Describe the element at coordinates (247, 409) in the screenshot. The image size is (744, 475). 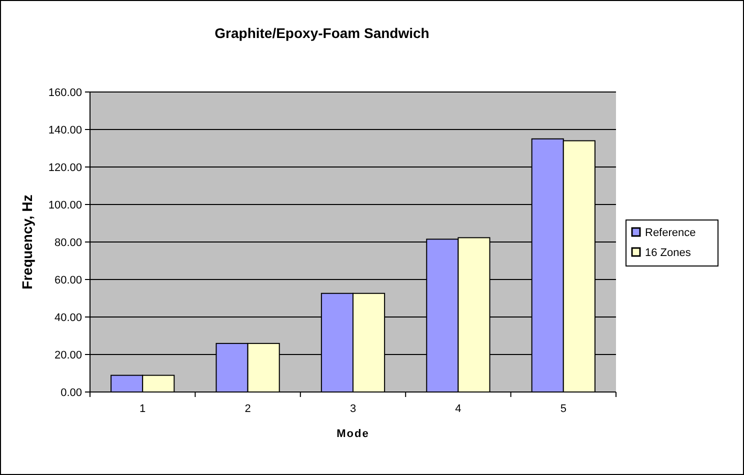
I see `x-tick-label: 2` at that location.